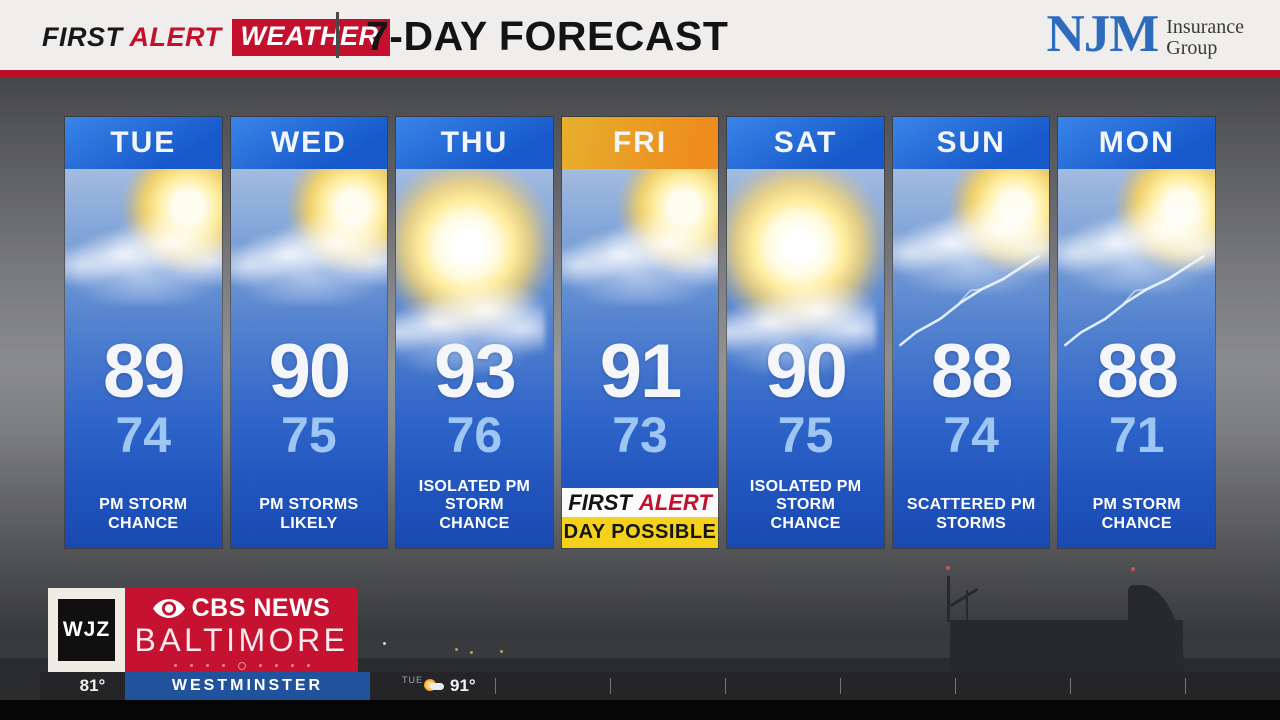 The width and height of the screenshot is (1280, 720). What do you see at coordinates (474, 435) in the screenshot?
I see `low-temp: 76` at bounding box center [474, 435].